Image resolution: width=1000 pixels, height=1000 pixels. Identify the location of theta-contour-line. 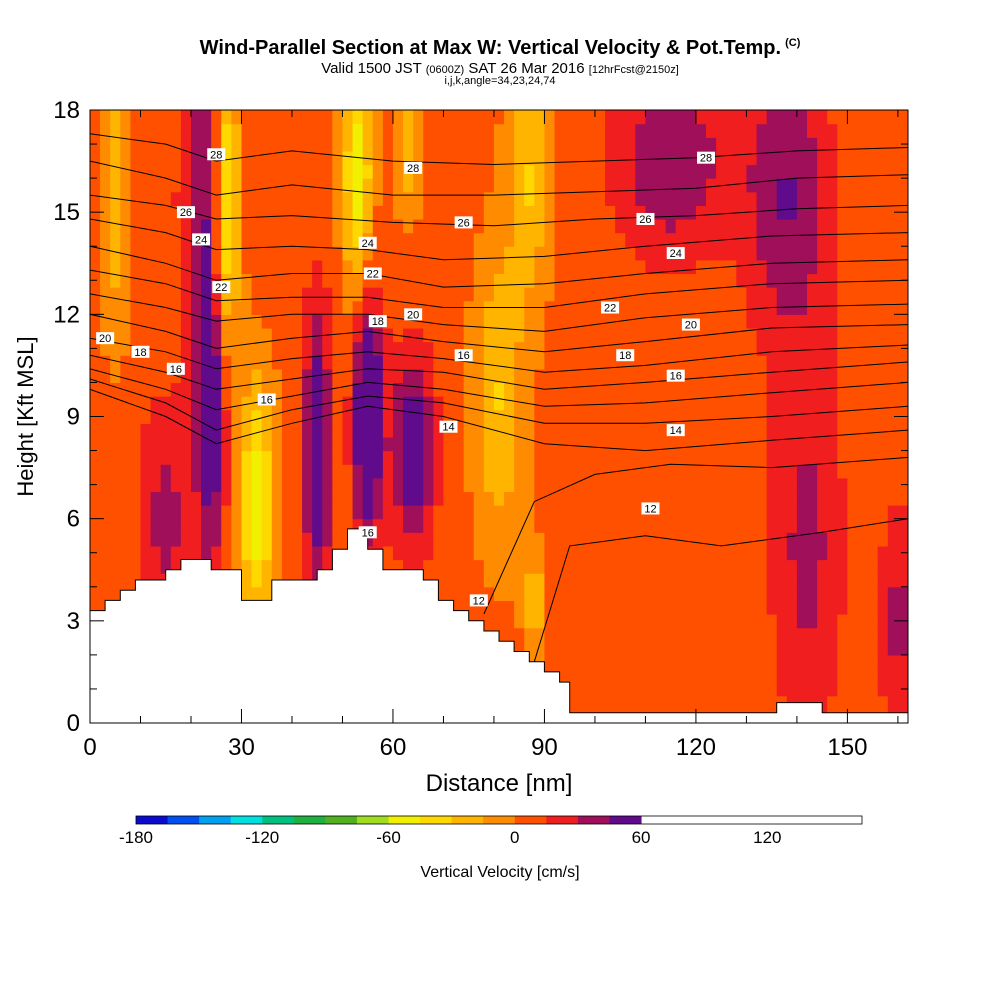
(499, 178).